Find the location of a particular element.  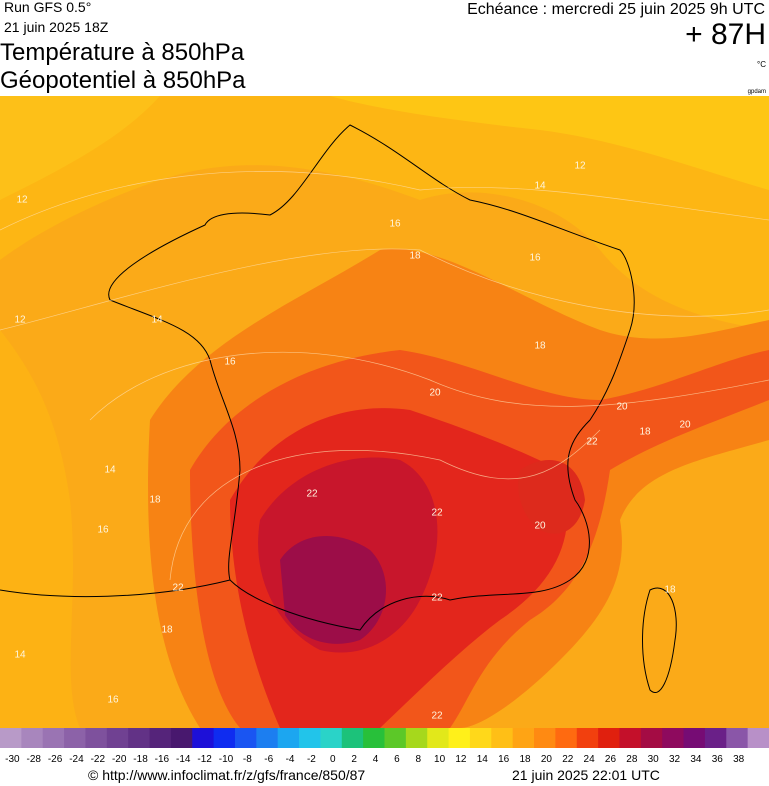

scale-tick-label: -8 is located at coordinates (247, 759).